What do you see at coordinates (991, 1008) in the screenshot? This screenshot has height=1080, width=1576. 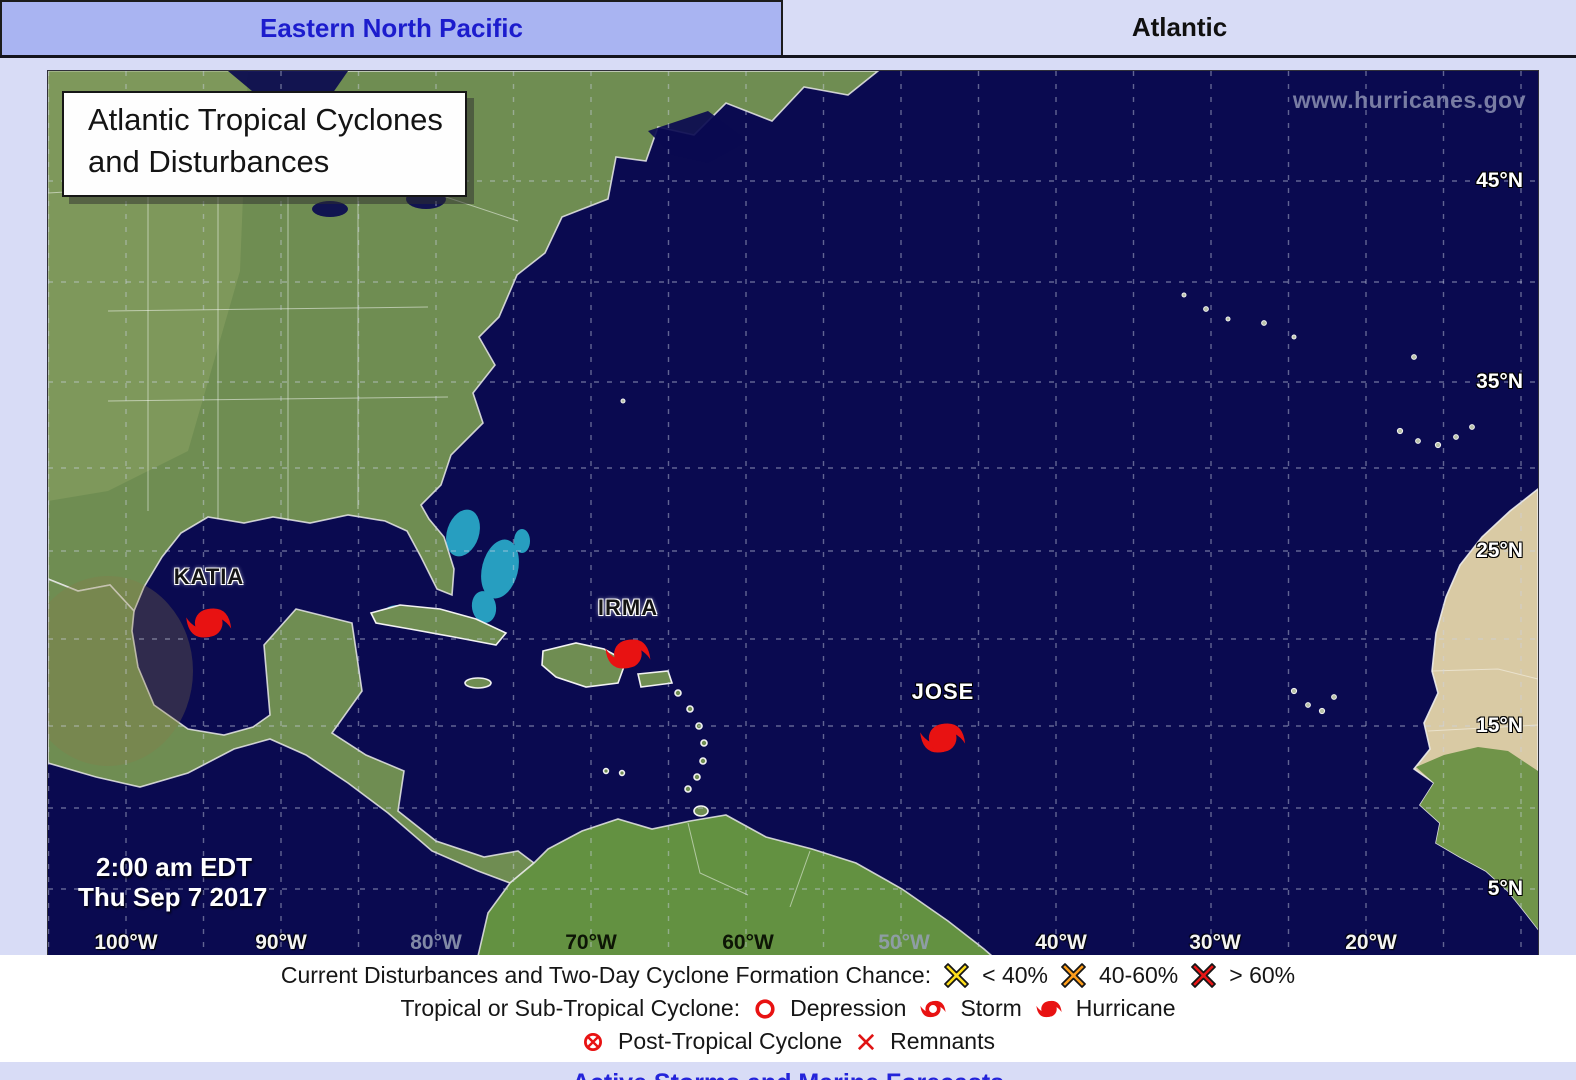 I see `storm-label: Storm` at bounding box center [991, 1008].